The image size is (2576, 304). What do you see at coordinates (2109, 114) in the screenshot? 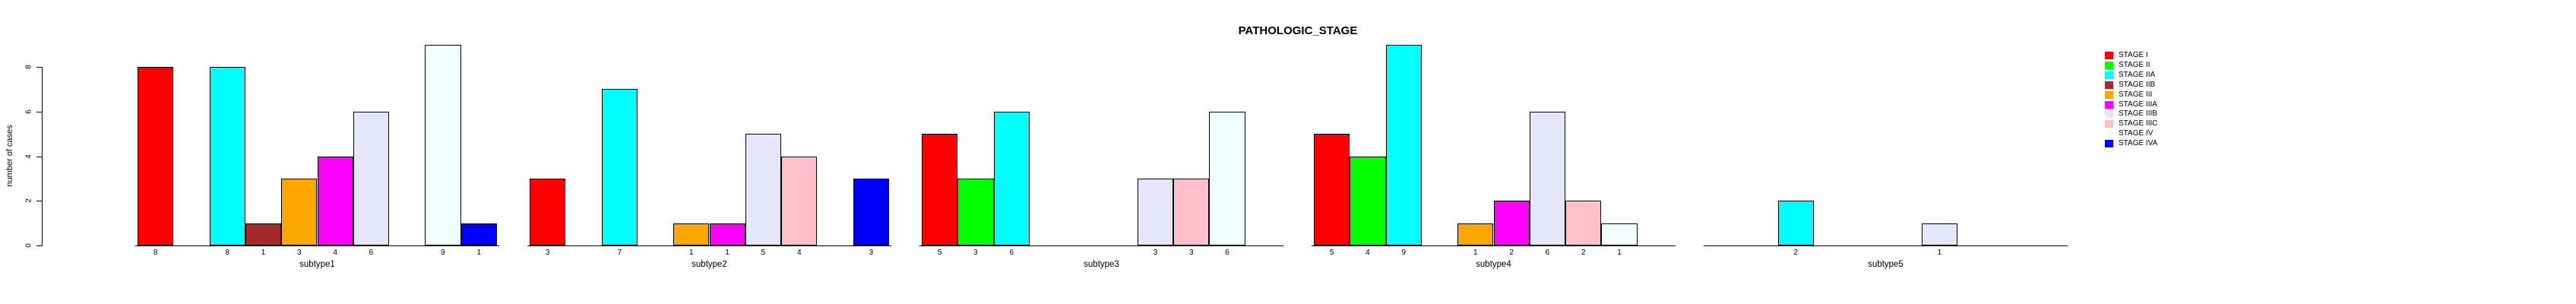
I see `legend-swatch-stage-iiib` at bounding box center [2109, 114].